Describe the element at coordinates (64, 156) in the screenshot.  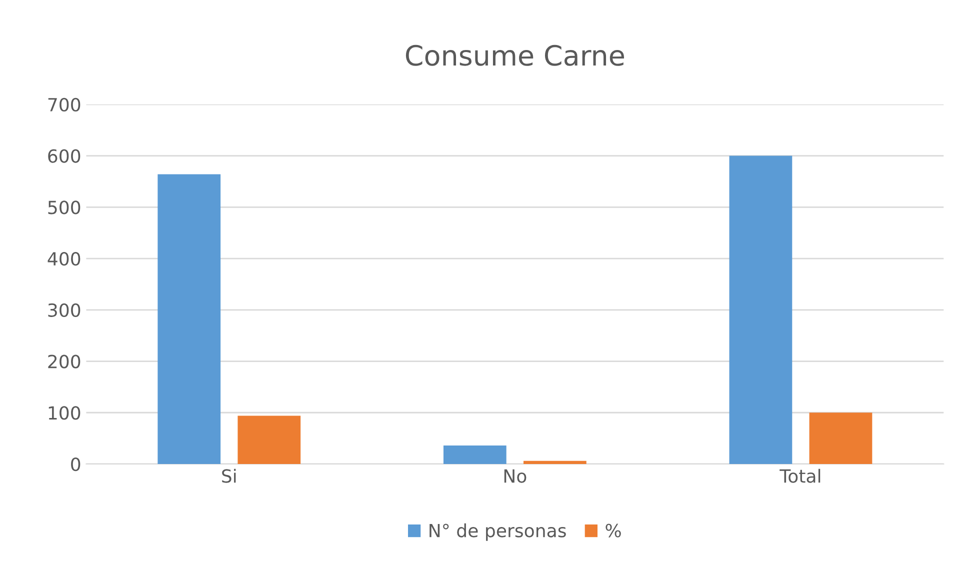
I see `y-tick-label: 600` at that location.